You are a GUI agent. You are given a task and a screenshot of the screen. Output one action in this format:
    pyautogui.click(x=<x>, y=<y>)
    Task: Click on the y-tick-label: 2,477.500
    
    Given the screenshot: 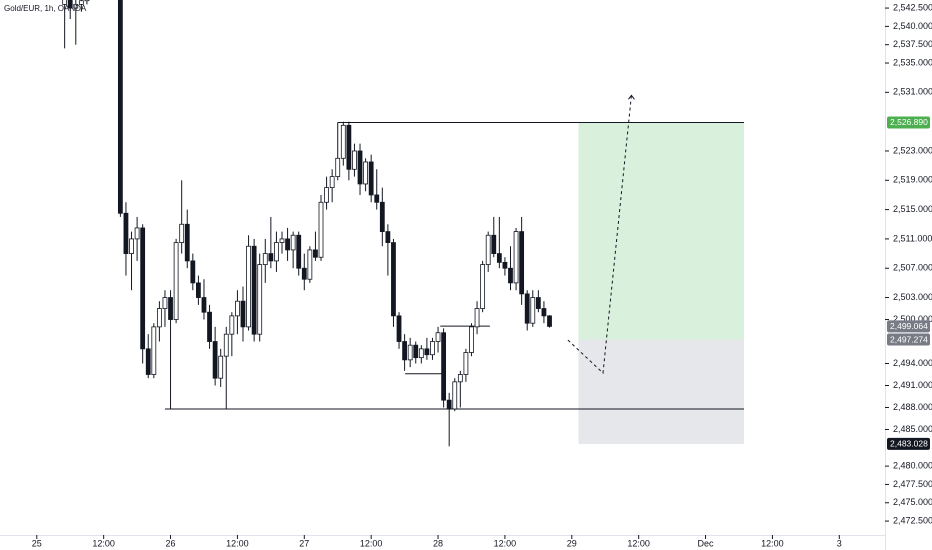 What is the action you would take?
    pyautogui.click(x=912, y=484)
    